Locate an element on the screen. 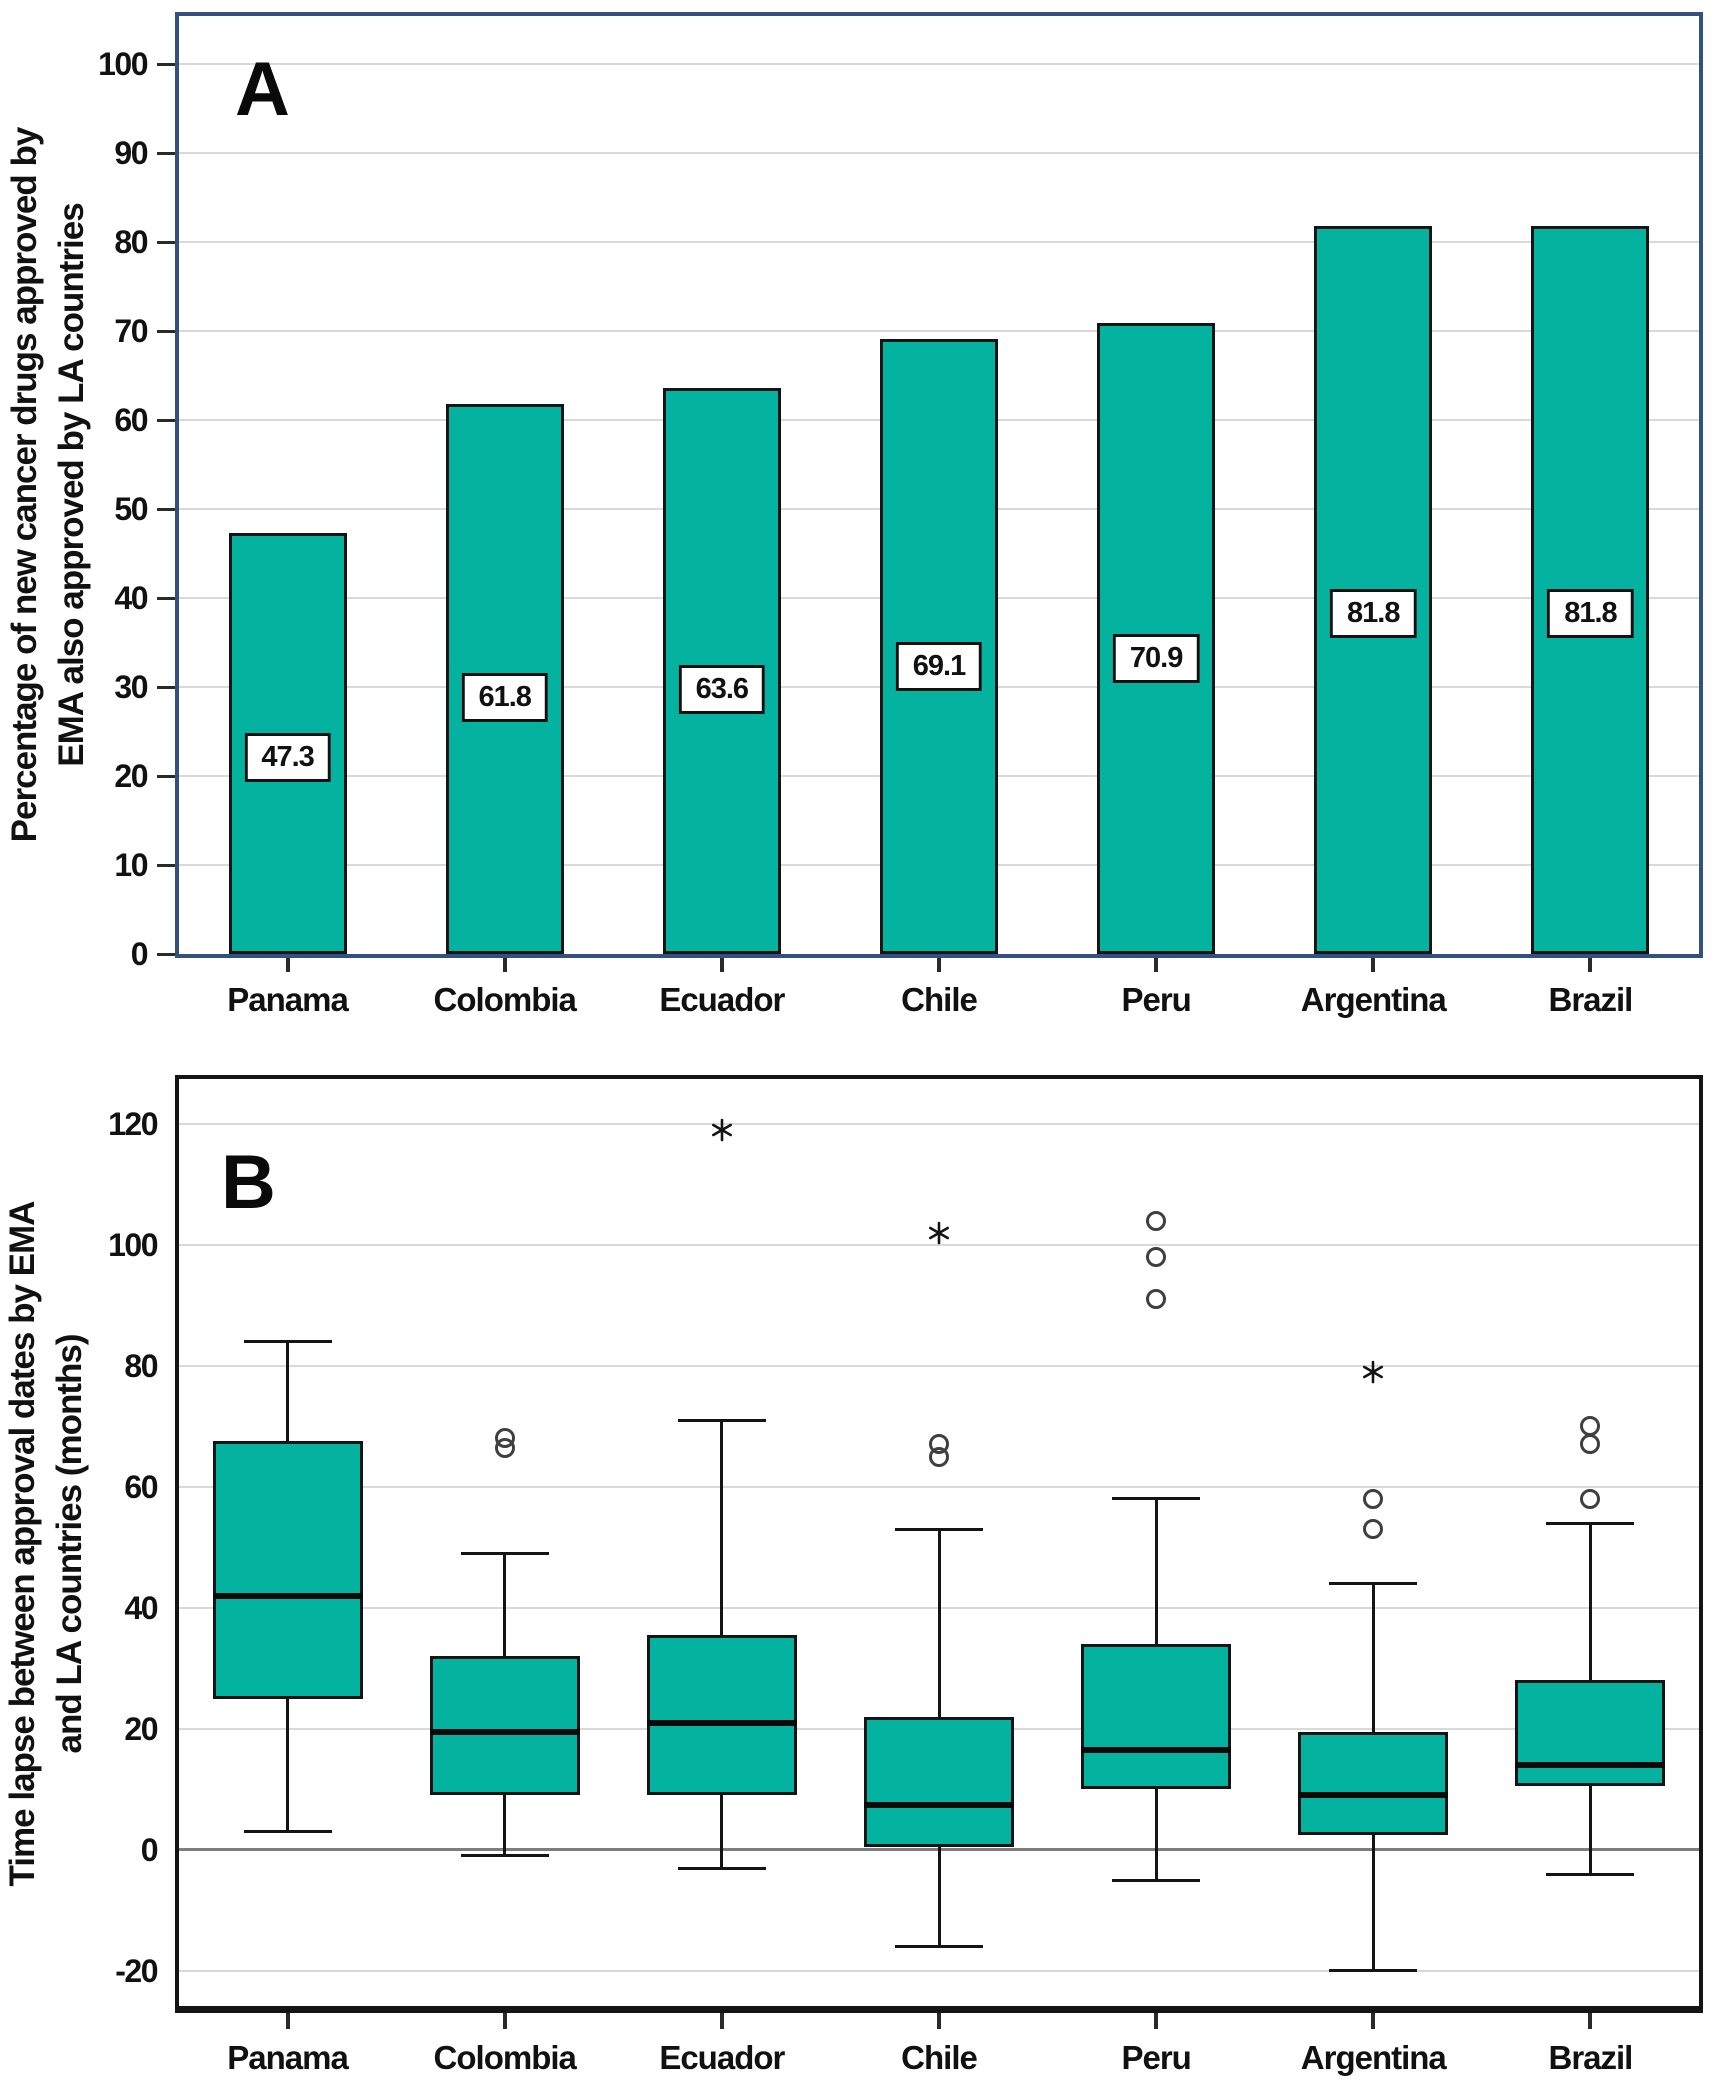 Image resolution: width=1728 pixels, height=2080 pixels. y-tick-label-50: 50 is located at coordinates (131, 509).